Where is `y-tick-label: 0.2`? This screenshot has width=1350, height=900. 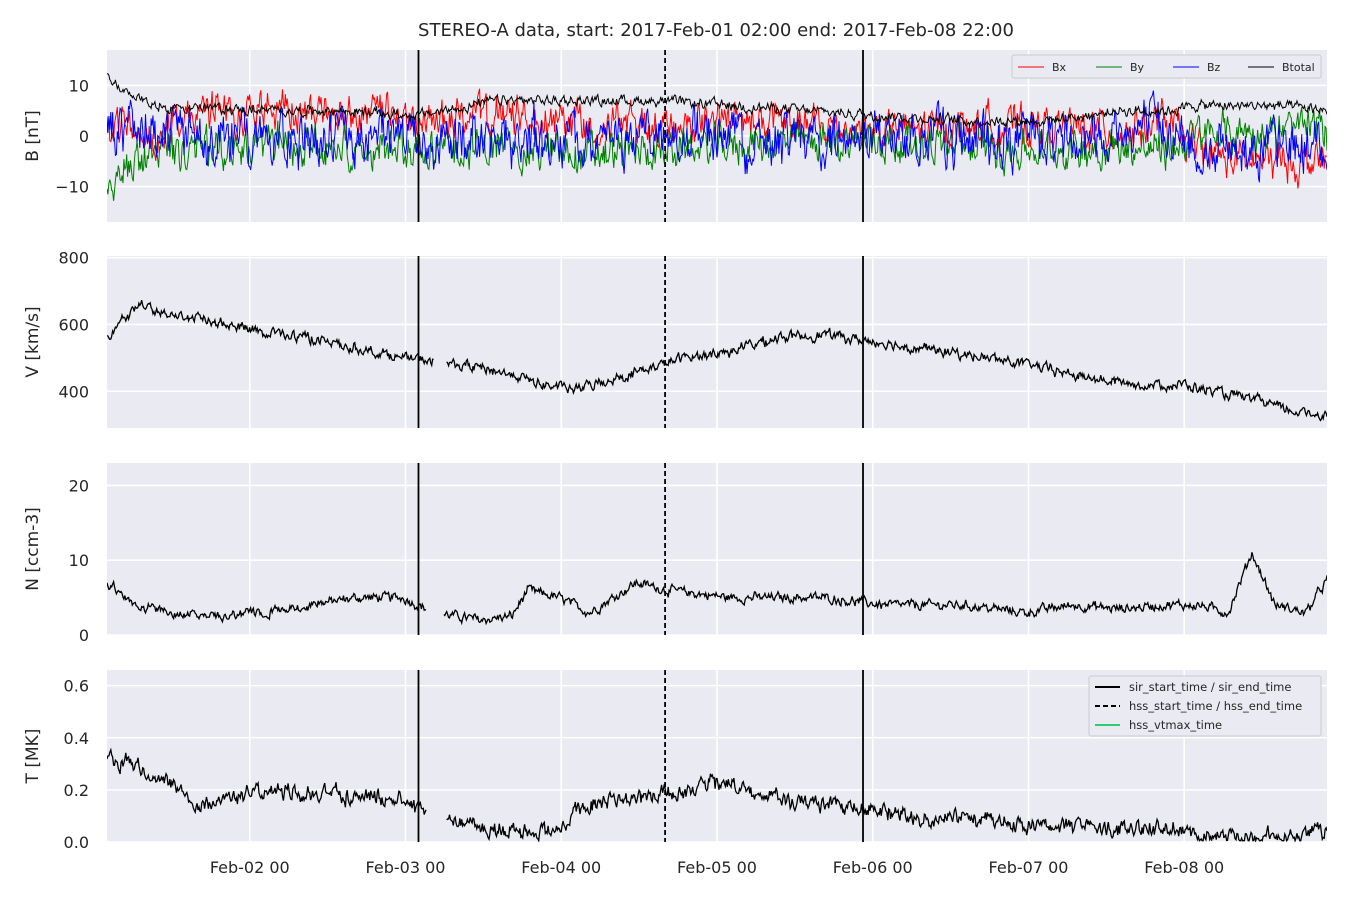
y-tick-label: 0.2 is located at coordinates (76, 790).